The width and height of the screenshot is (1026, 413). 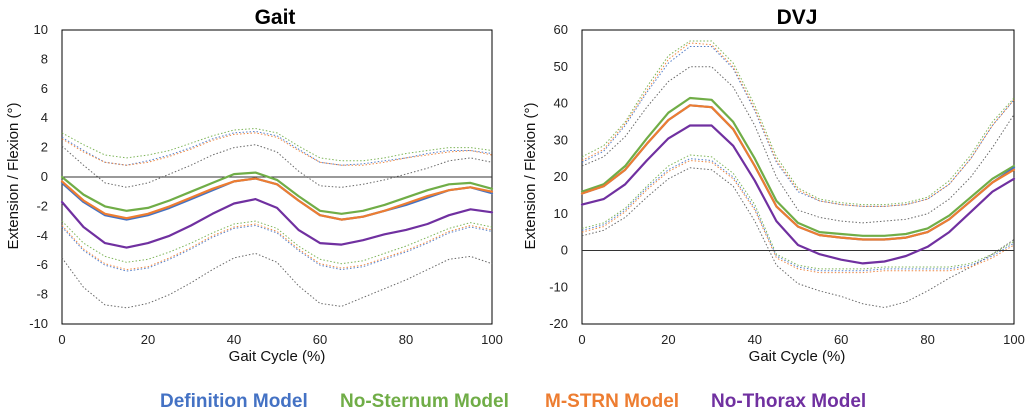 I want to click on gait-y-tick-label: 10, so click(x=41, y=29).